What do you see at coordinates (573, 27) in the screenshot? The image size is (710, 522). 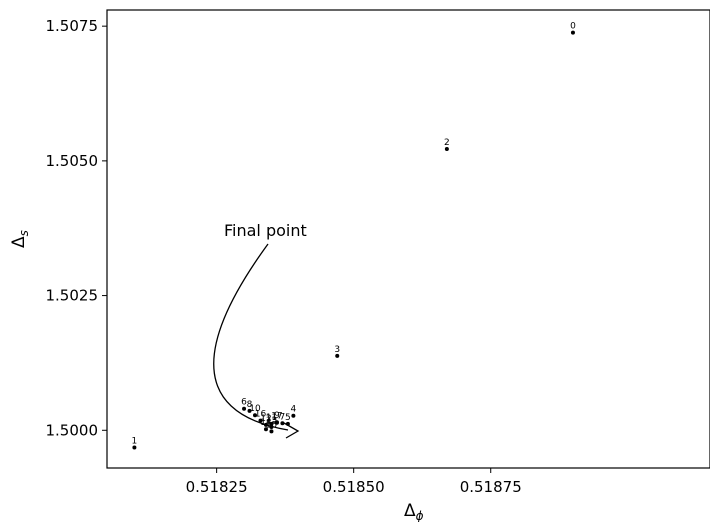 I see `data-point-label: 0` at bounding box center [573, 27].